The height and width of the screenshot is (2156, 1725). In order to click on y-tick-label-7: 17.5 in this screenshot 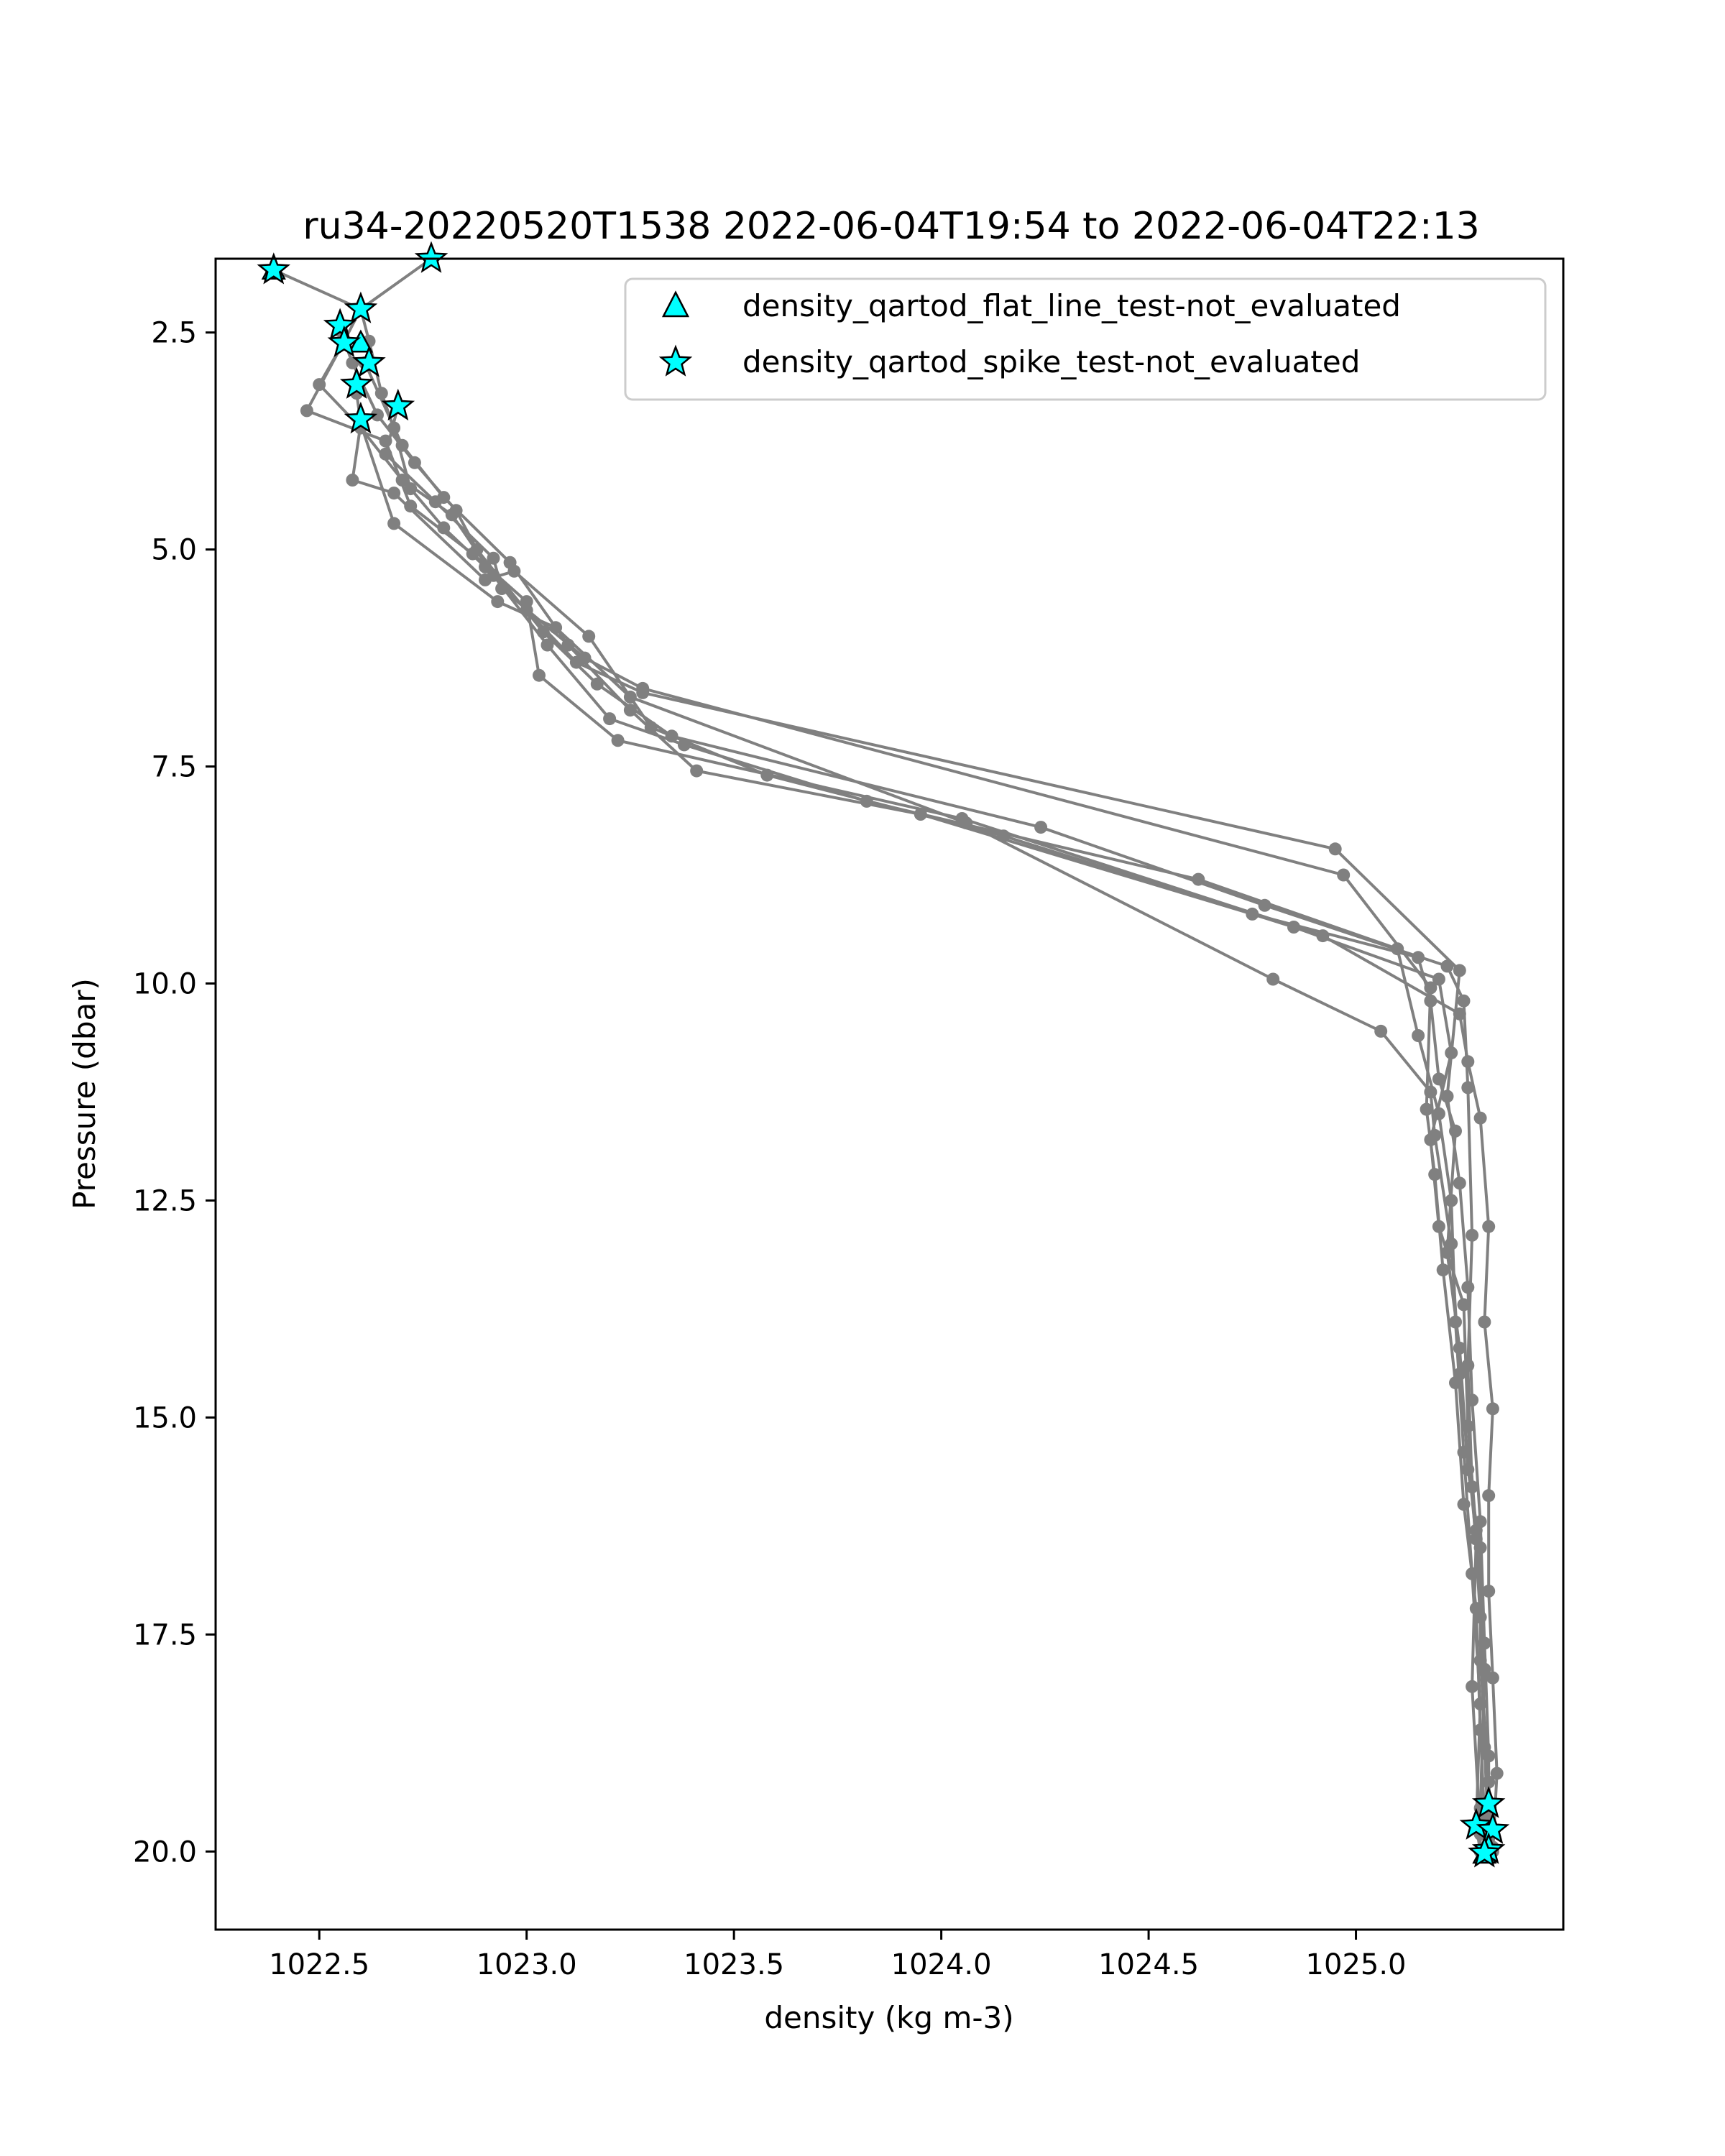, I will do `click(165, 1634)`.